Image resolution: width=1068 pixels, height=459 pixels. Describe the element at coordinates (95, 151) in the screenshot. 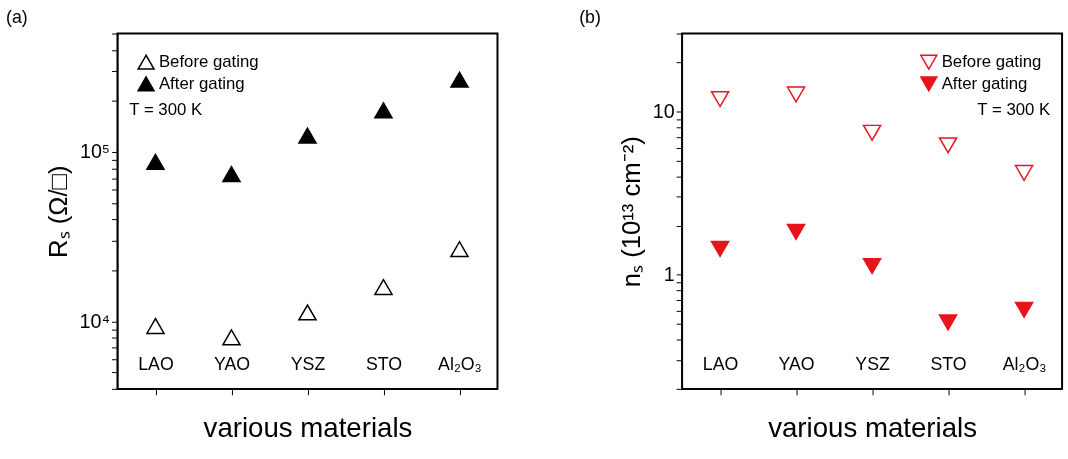

I see `y-tick-label: 10⁵` at that location.